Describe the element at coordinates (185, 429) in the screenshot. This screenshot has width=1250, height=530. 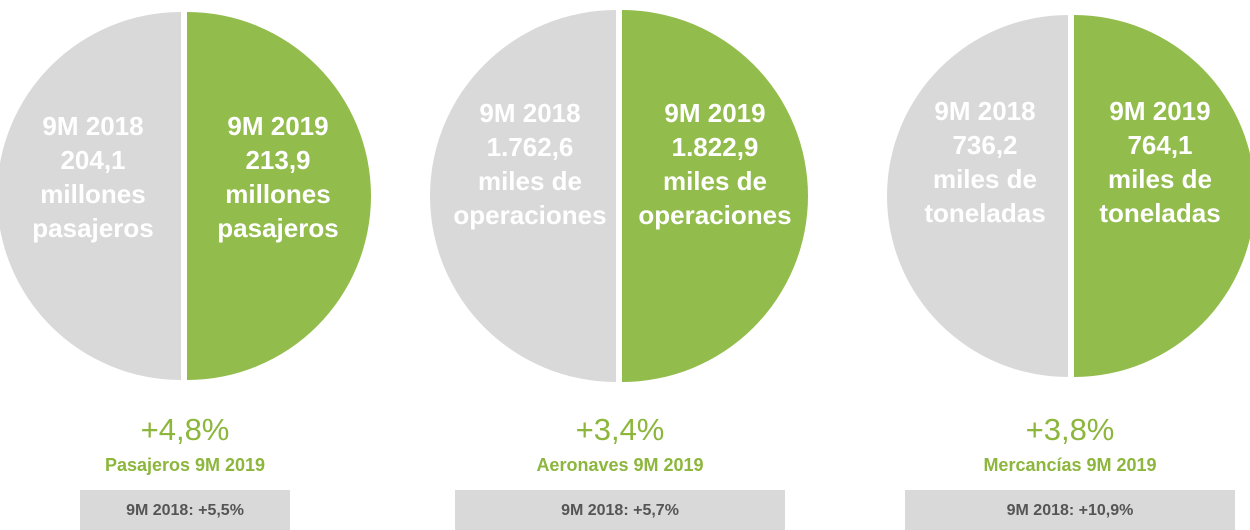
I see `change-percent: +4,8%` at that location.